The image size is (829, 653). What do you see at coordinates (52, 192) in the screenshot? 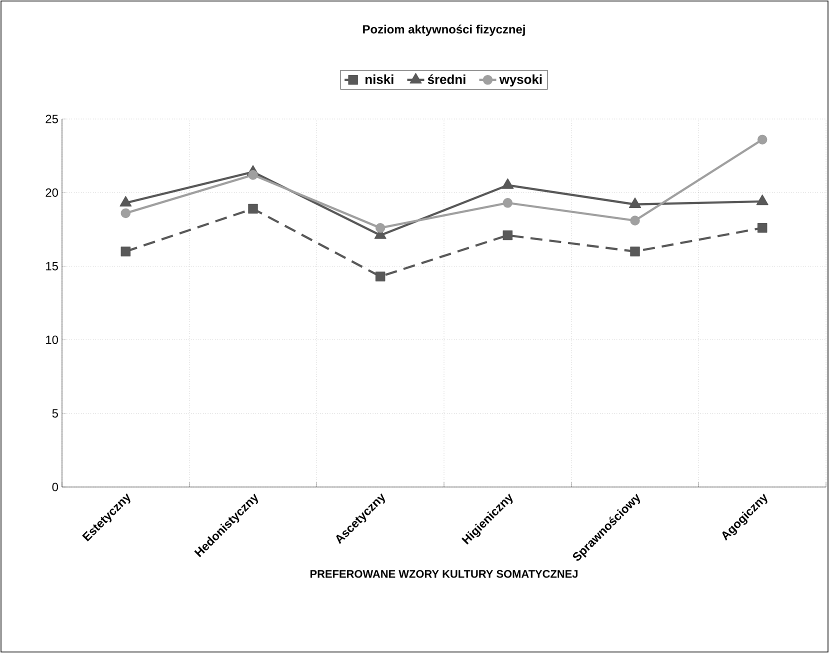
I see `y-tick-label: 20` at bounding box center [52, 192].